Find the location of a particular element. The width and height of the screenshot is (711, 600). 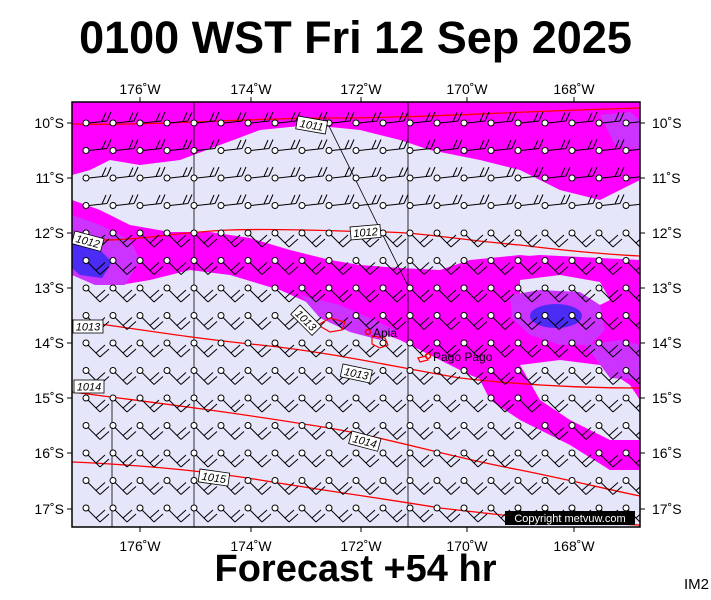

rain-heavy-east is located at coordinates (556, 316).